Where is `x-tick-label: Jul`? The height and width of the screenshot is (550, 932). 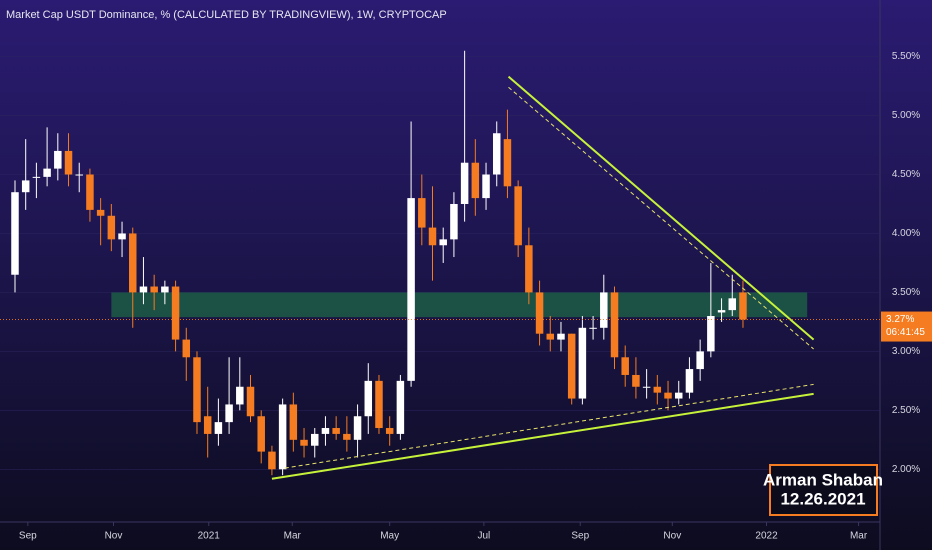 x-tick-label: Jul is located at coordinates (483, 536).